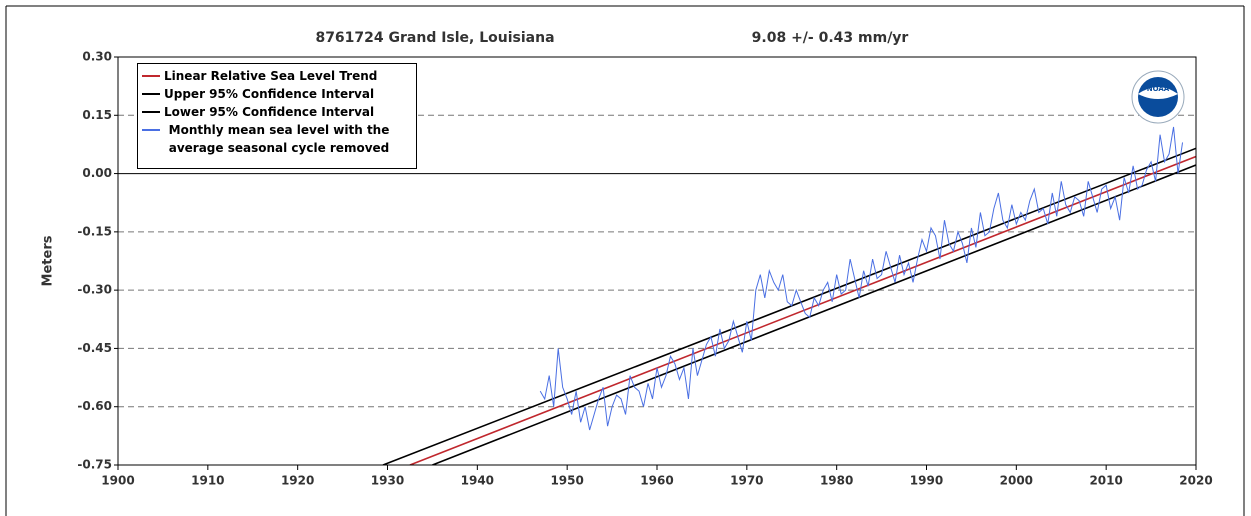 Image resolution: width=1251 pixels, height=516 pixels. What do you see at coordinates (830, 38) in the screenshot?
I see `chart-subtitle: 9.08 +/- 0.43 mm/yr` at bounding box center [830, 38].